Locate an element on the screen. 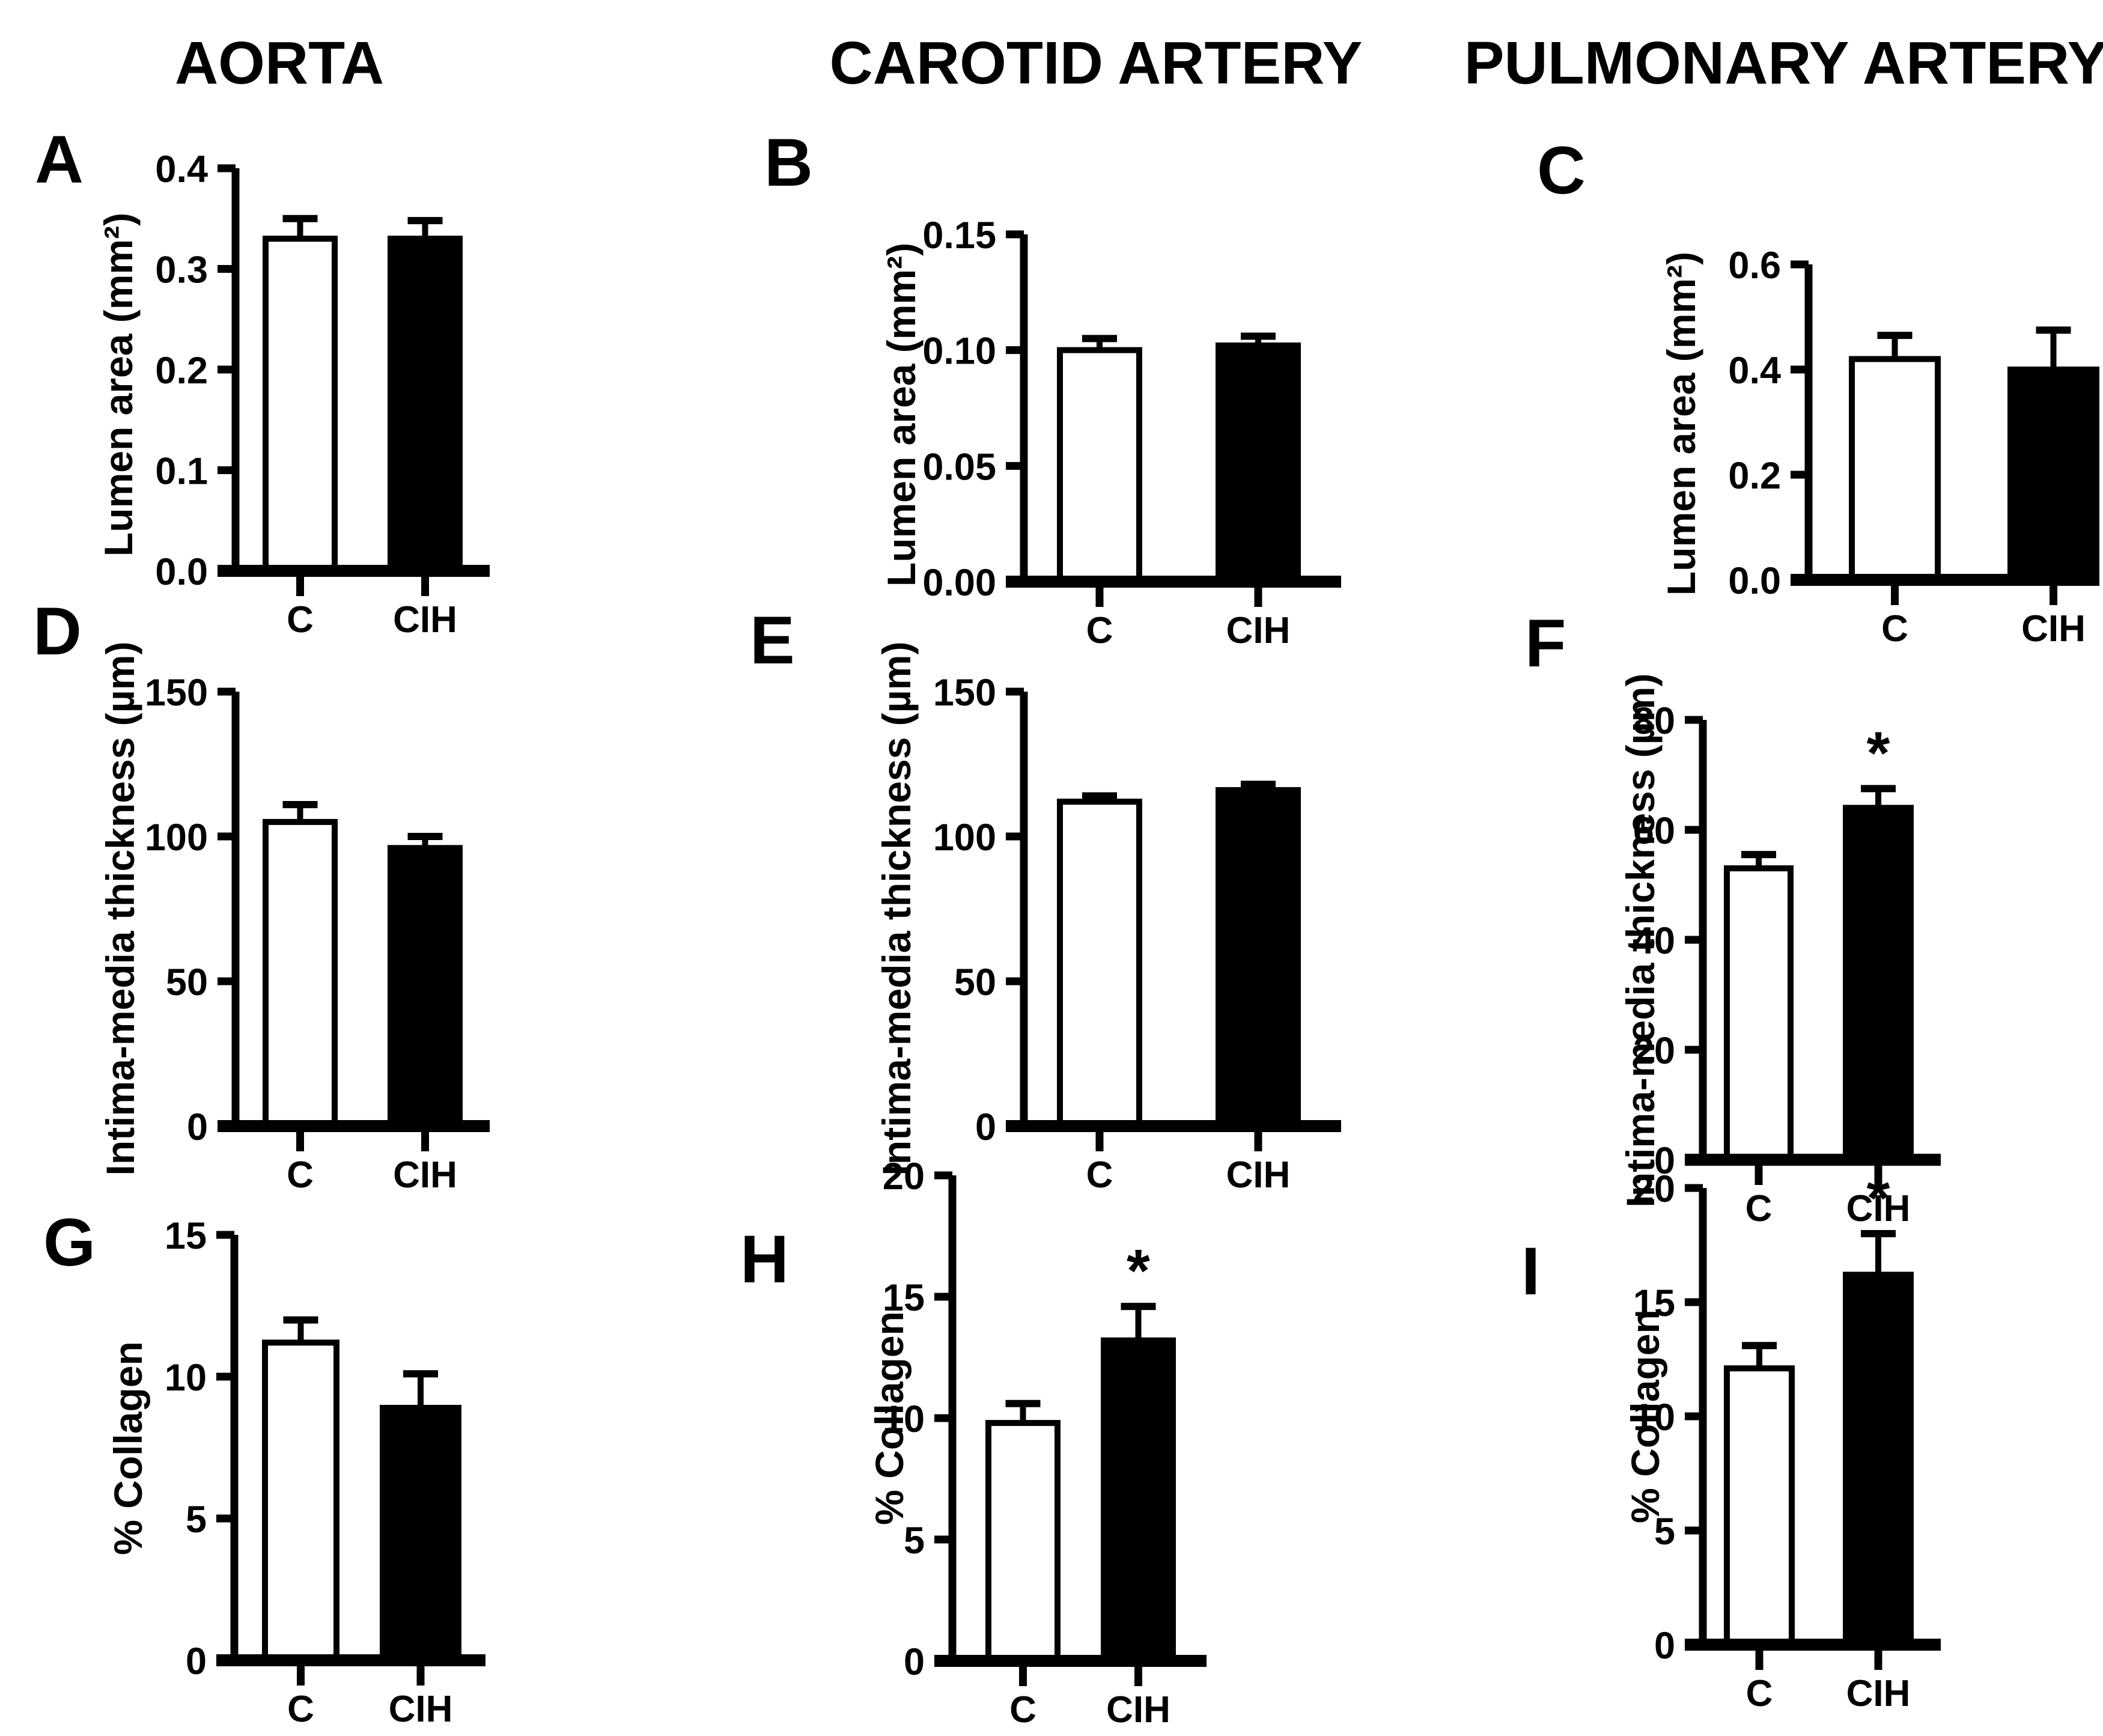  panel-letter-I: I is located at coordinates (1531, 1271).